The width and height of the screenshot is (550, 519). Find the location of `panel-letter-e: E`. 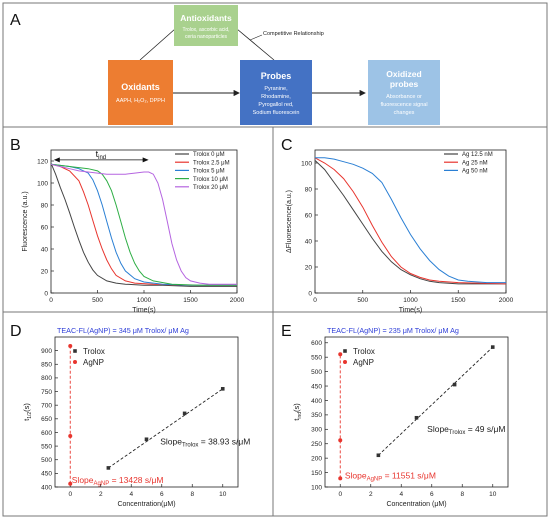

panel-letter-e: E is located at coordinates (286, 331).